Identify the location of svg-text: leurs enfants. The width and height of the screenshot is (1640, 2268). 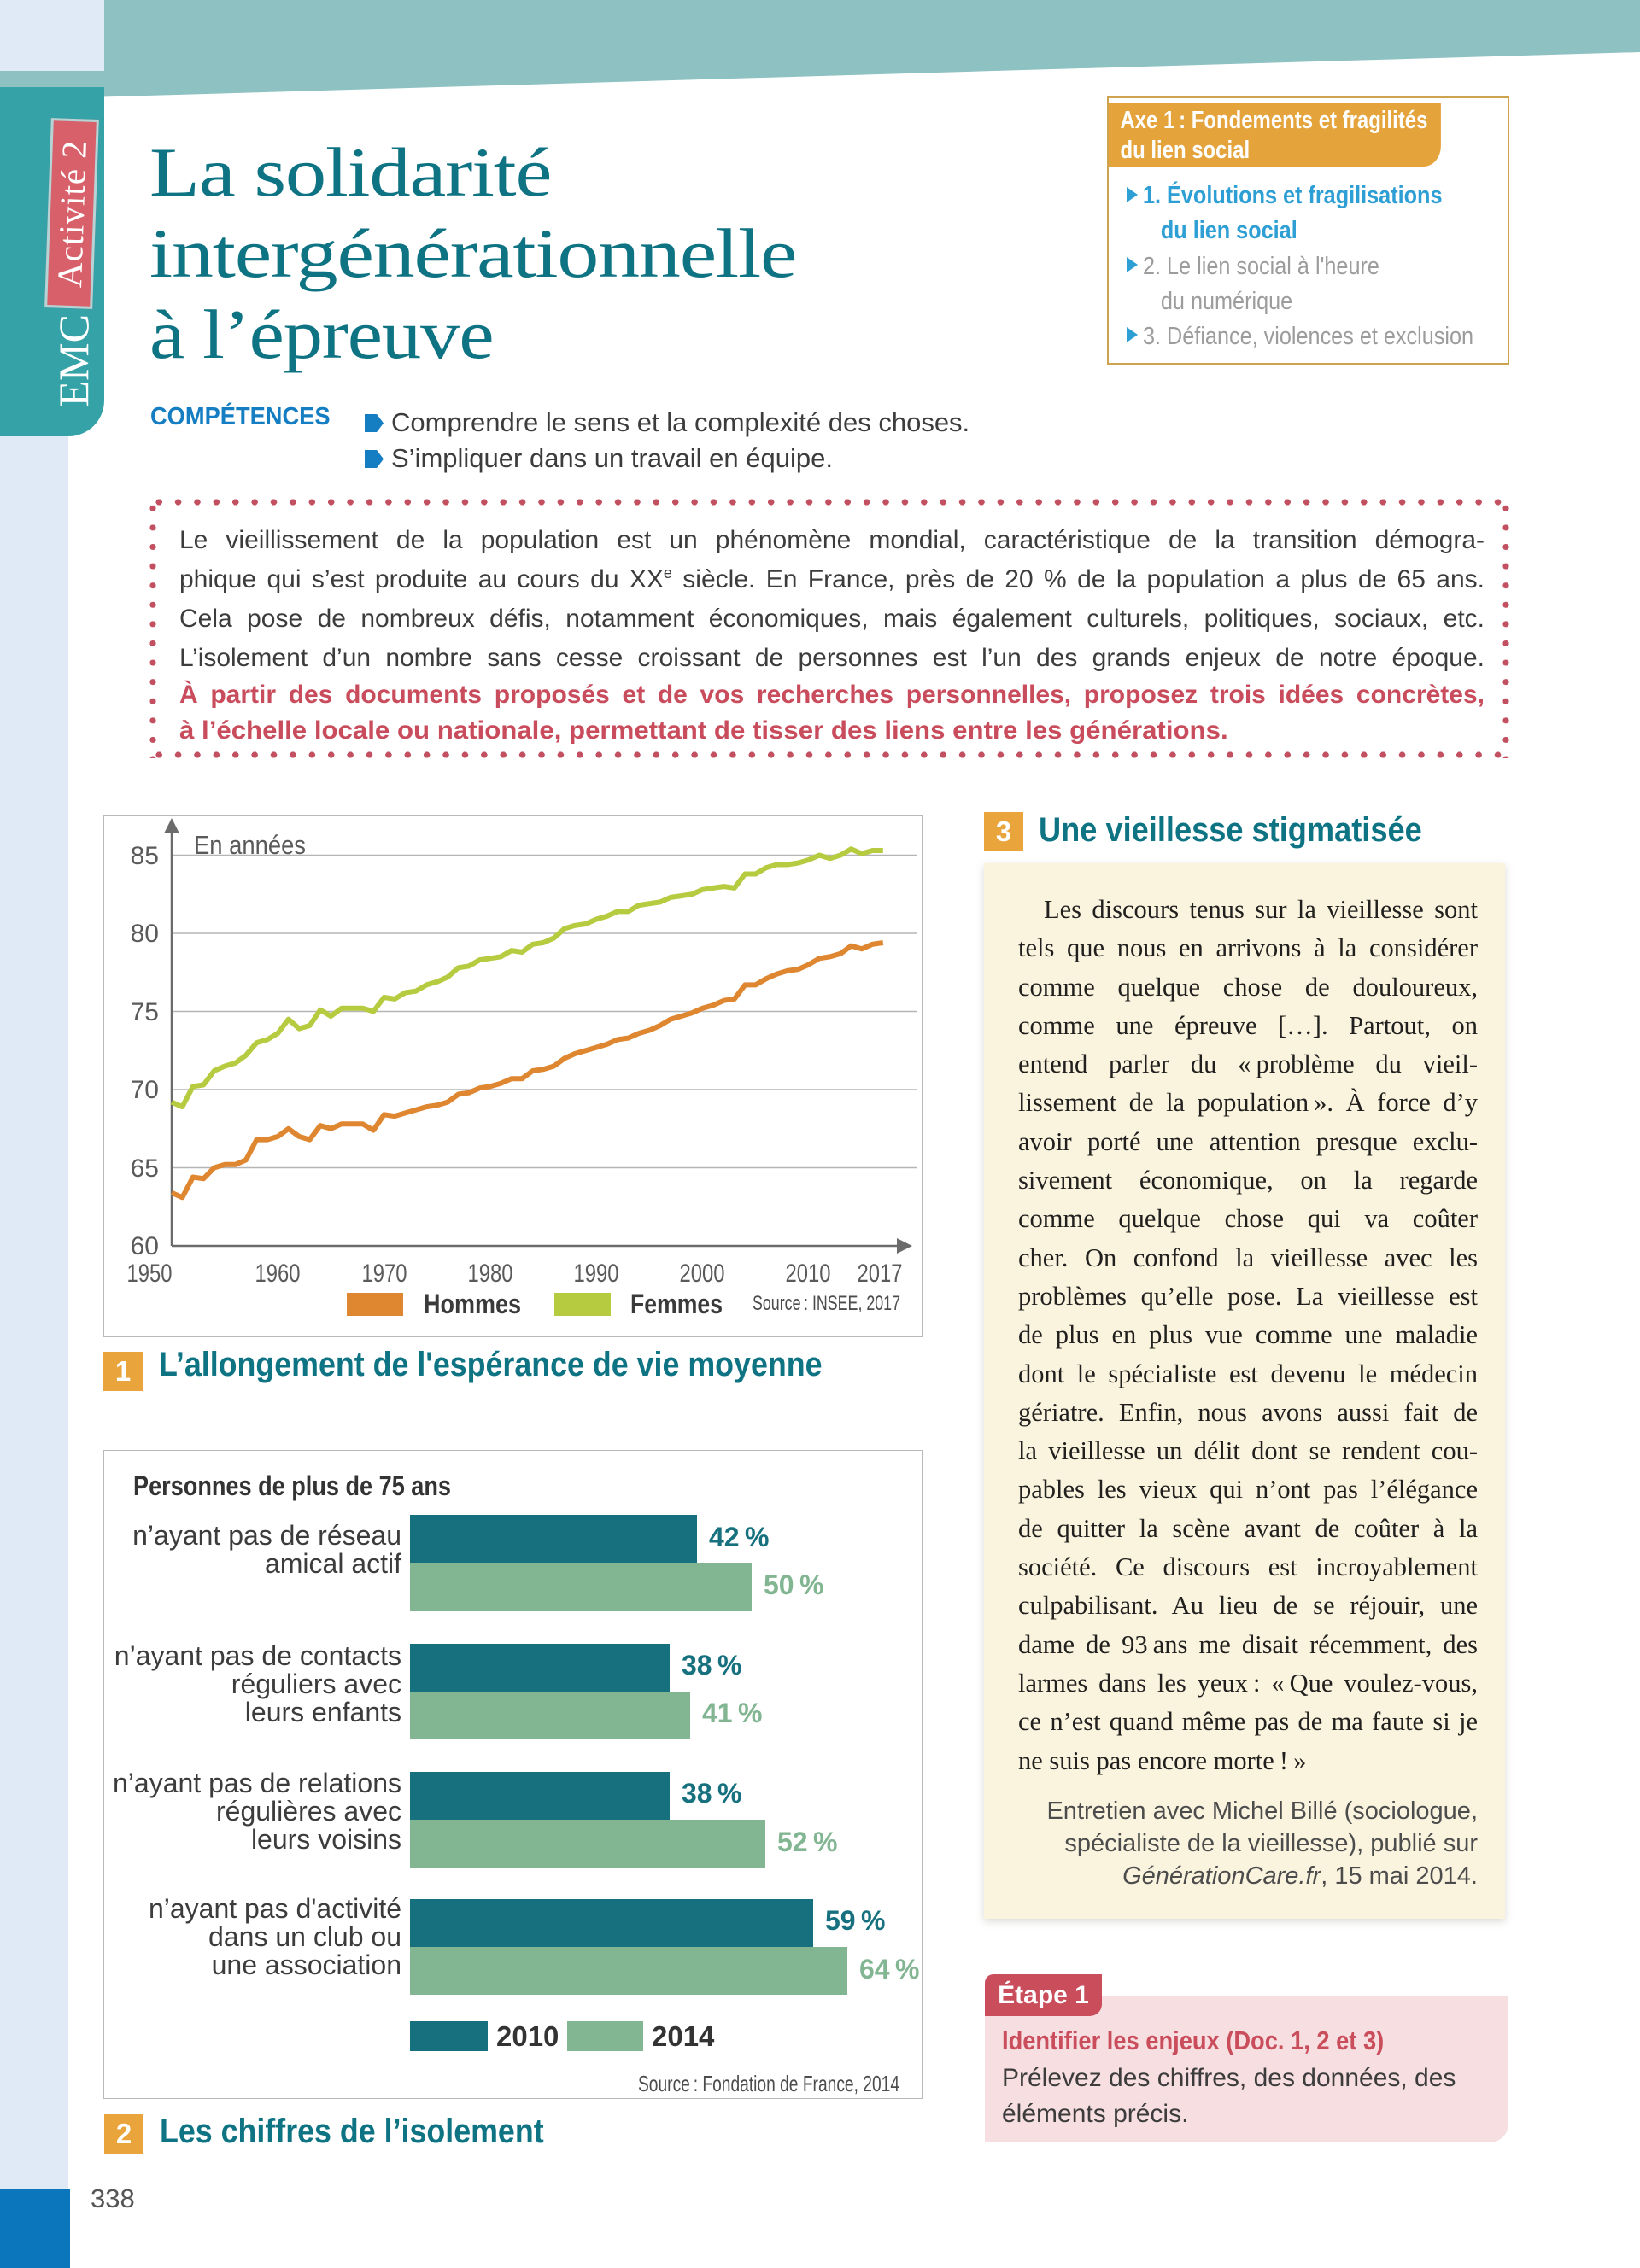
(323, 1712).